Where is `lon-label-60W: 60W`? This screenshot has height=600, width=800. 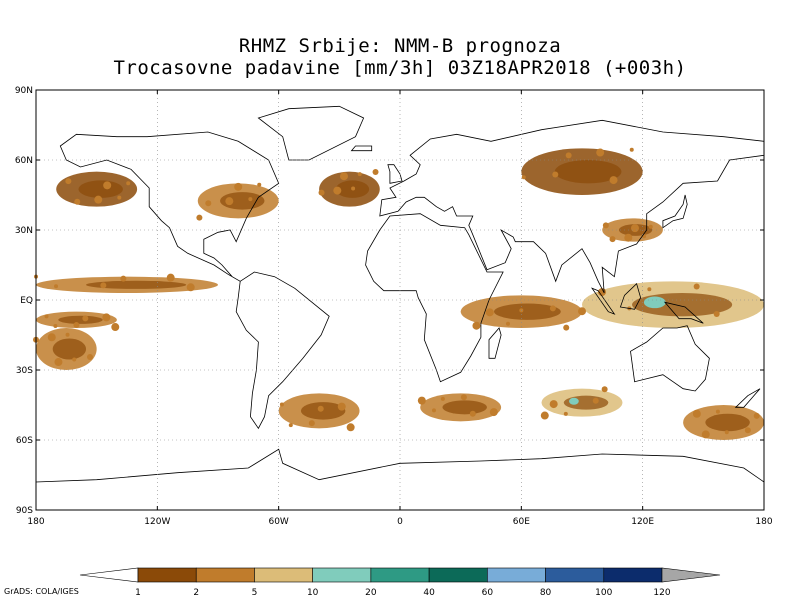 lon-label-60W: 60W is located at coordinates (278, 522).